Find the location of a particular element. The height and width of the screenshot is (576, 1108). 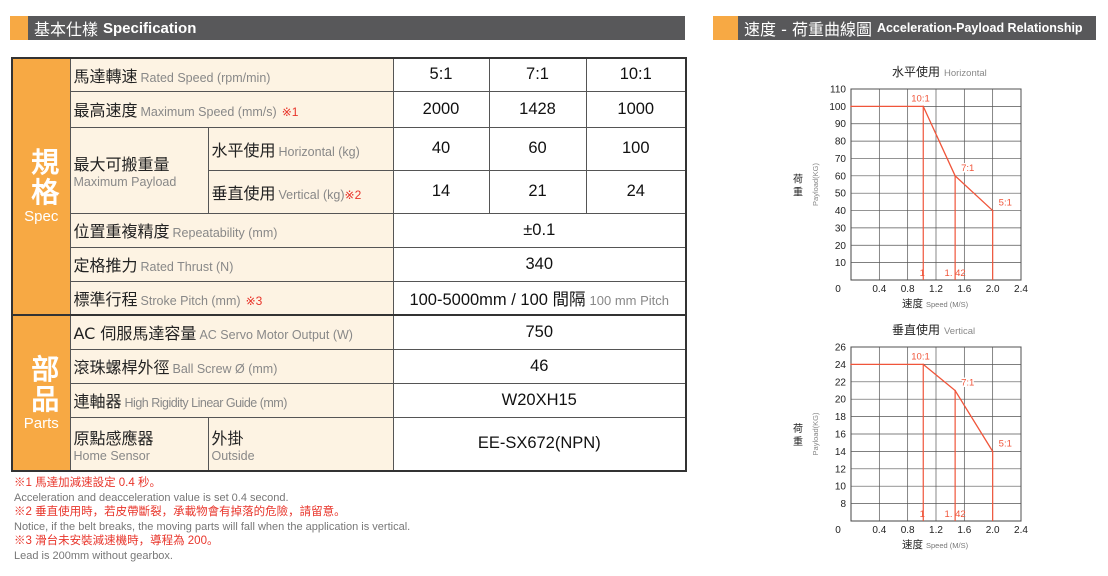

stroke-pitch: 100 mm Pitch is located at coordinates (629, 300).